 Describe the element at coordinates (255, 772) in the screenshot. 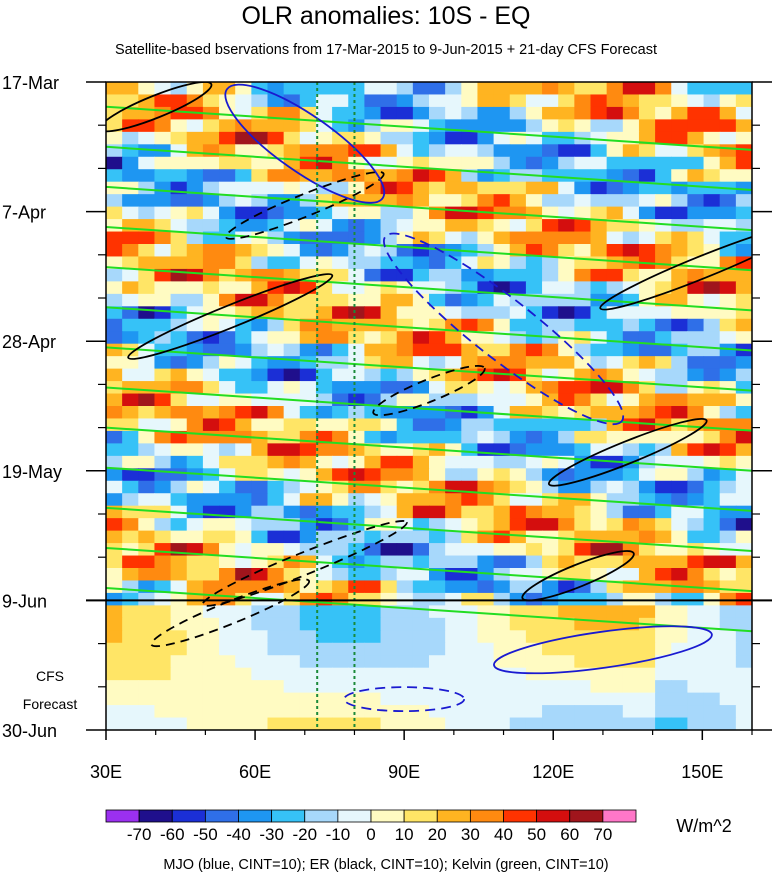

I see `x-tick-label: 60E` at that location.